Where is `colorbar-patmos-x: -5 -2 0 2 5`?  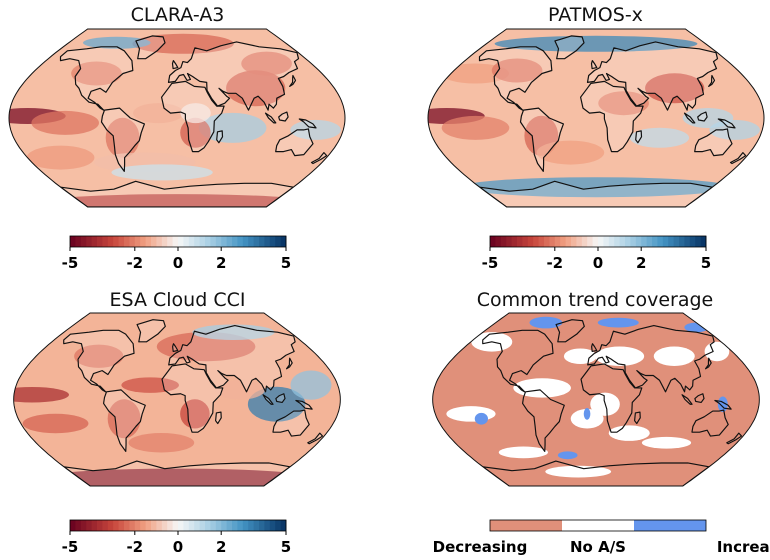
colorbar-patmos-x: -5 -2 0 2 5 is located at coordinates (596, 253).